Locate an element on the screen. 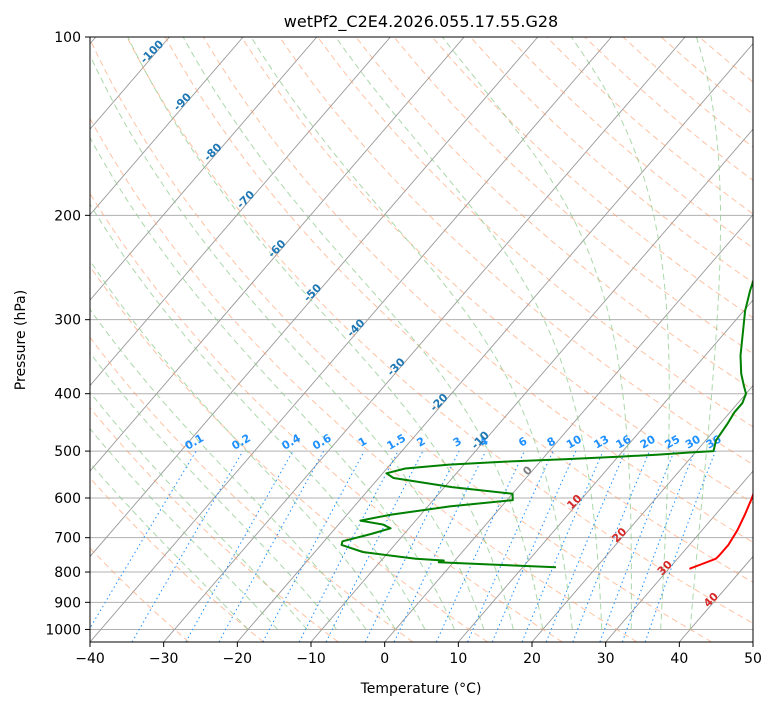 Image resolution: width=775 pixels, height=708 pixels. temperature-profile is located at coordinates (721, 530).